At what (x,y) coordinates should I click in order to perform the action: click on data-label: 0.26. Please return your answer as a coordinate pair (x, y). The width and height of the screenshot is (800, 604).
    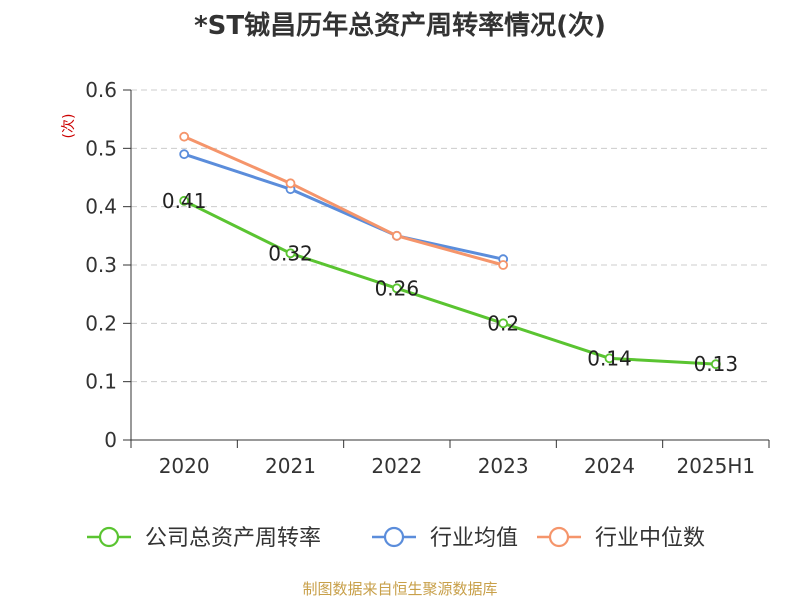
    Looking at the image, I should click on (397, 288).